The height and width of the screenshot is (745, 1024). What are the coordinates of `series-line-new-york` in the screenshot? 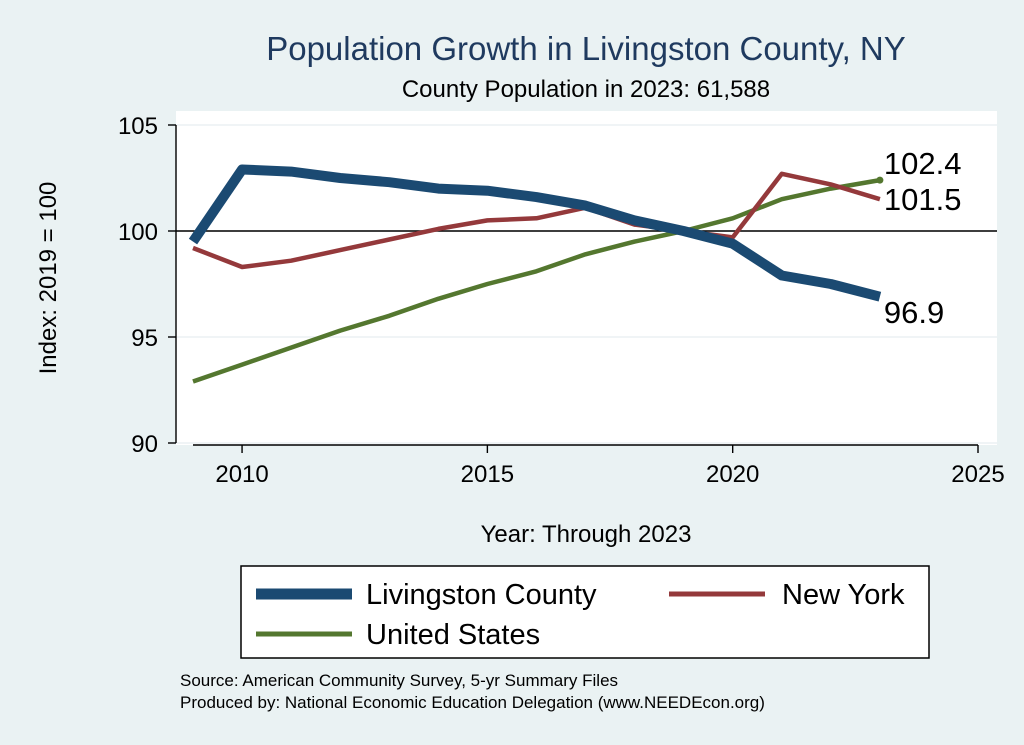 It's located at (536, 220).